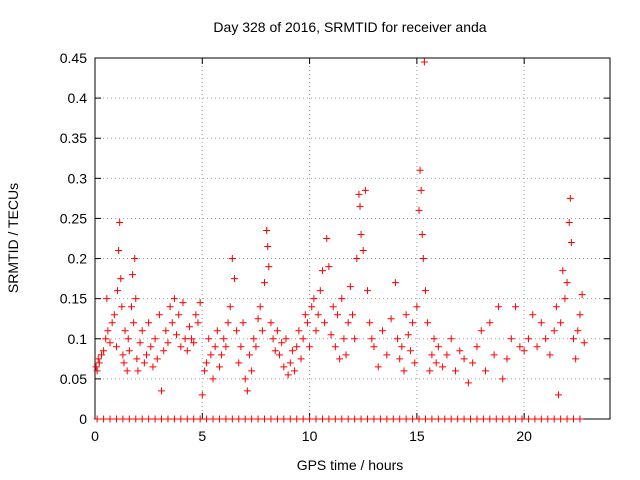 This screenshot has width=640, height=480. Describe the element at coordinates (417, 436) in the screenshot. I see `x-tick-label: 15` at that location.